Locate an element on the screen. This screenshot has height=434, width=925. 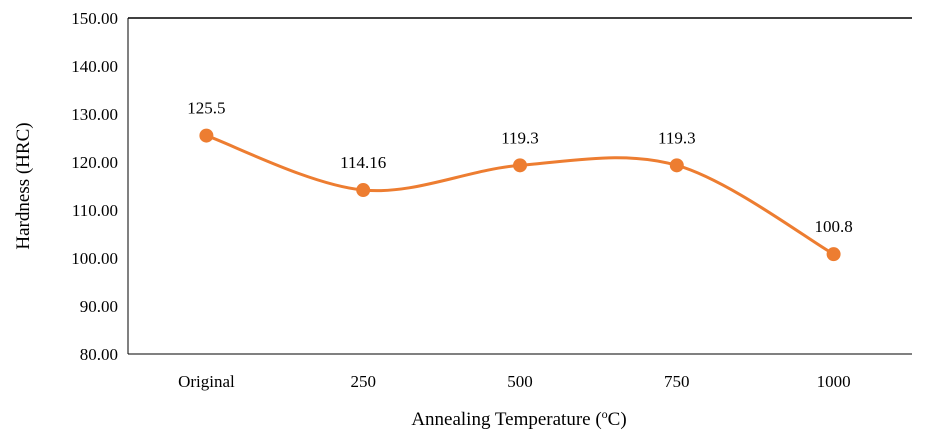
y-tick-label: 130.00 is located at coordinates (94, 114).